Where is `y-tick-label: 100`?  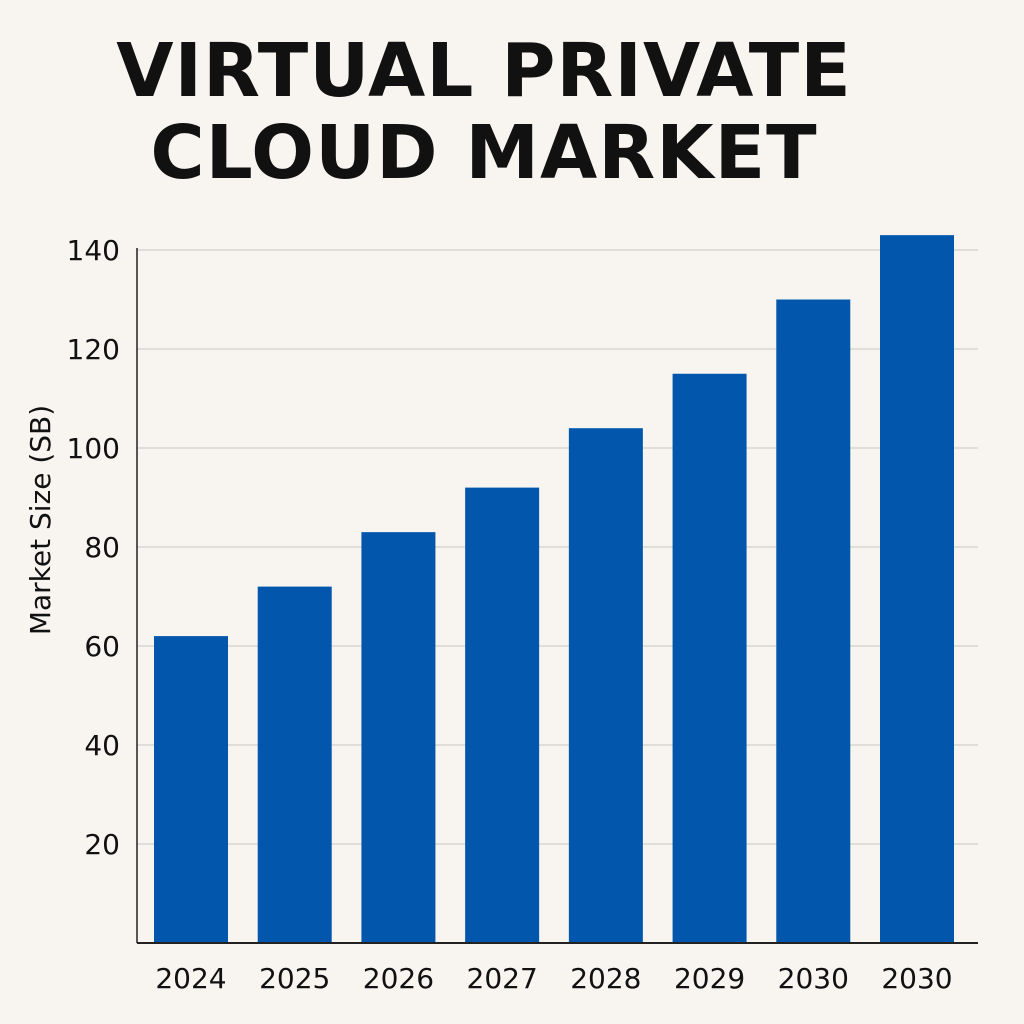
y-tick-label: 100 is located at coordinates (93, 448).